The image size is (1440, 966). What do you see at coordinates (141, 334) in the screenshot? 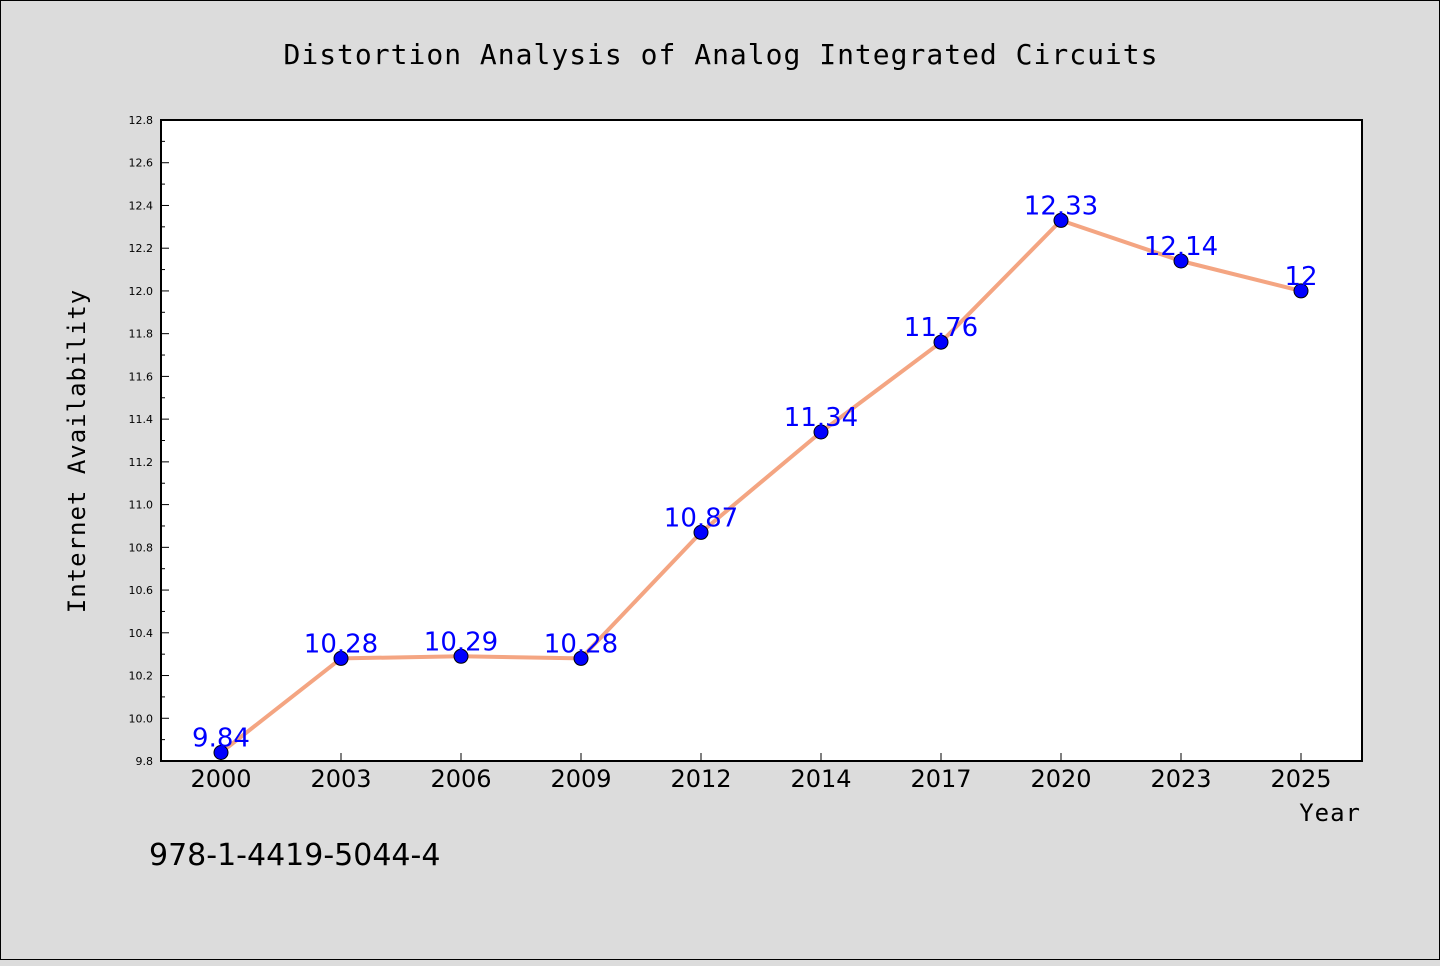
I see `y-tick-label: 11.8` at bounding box center [141, 334].